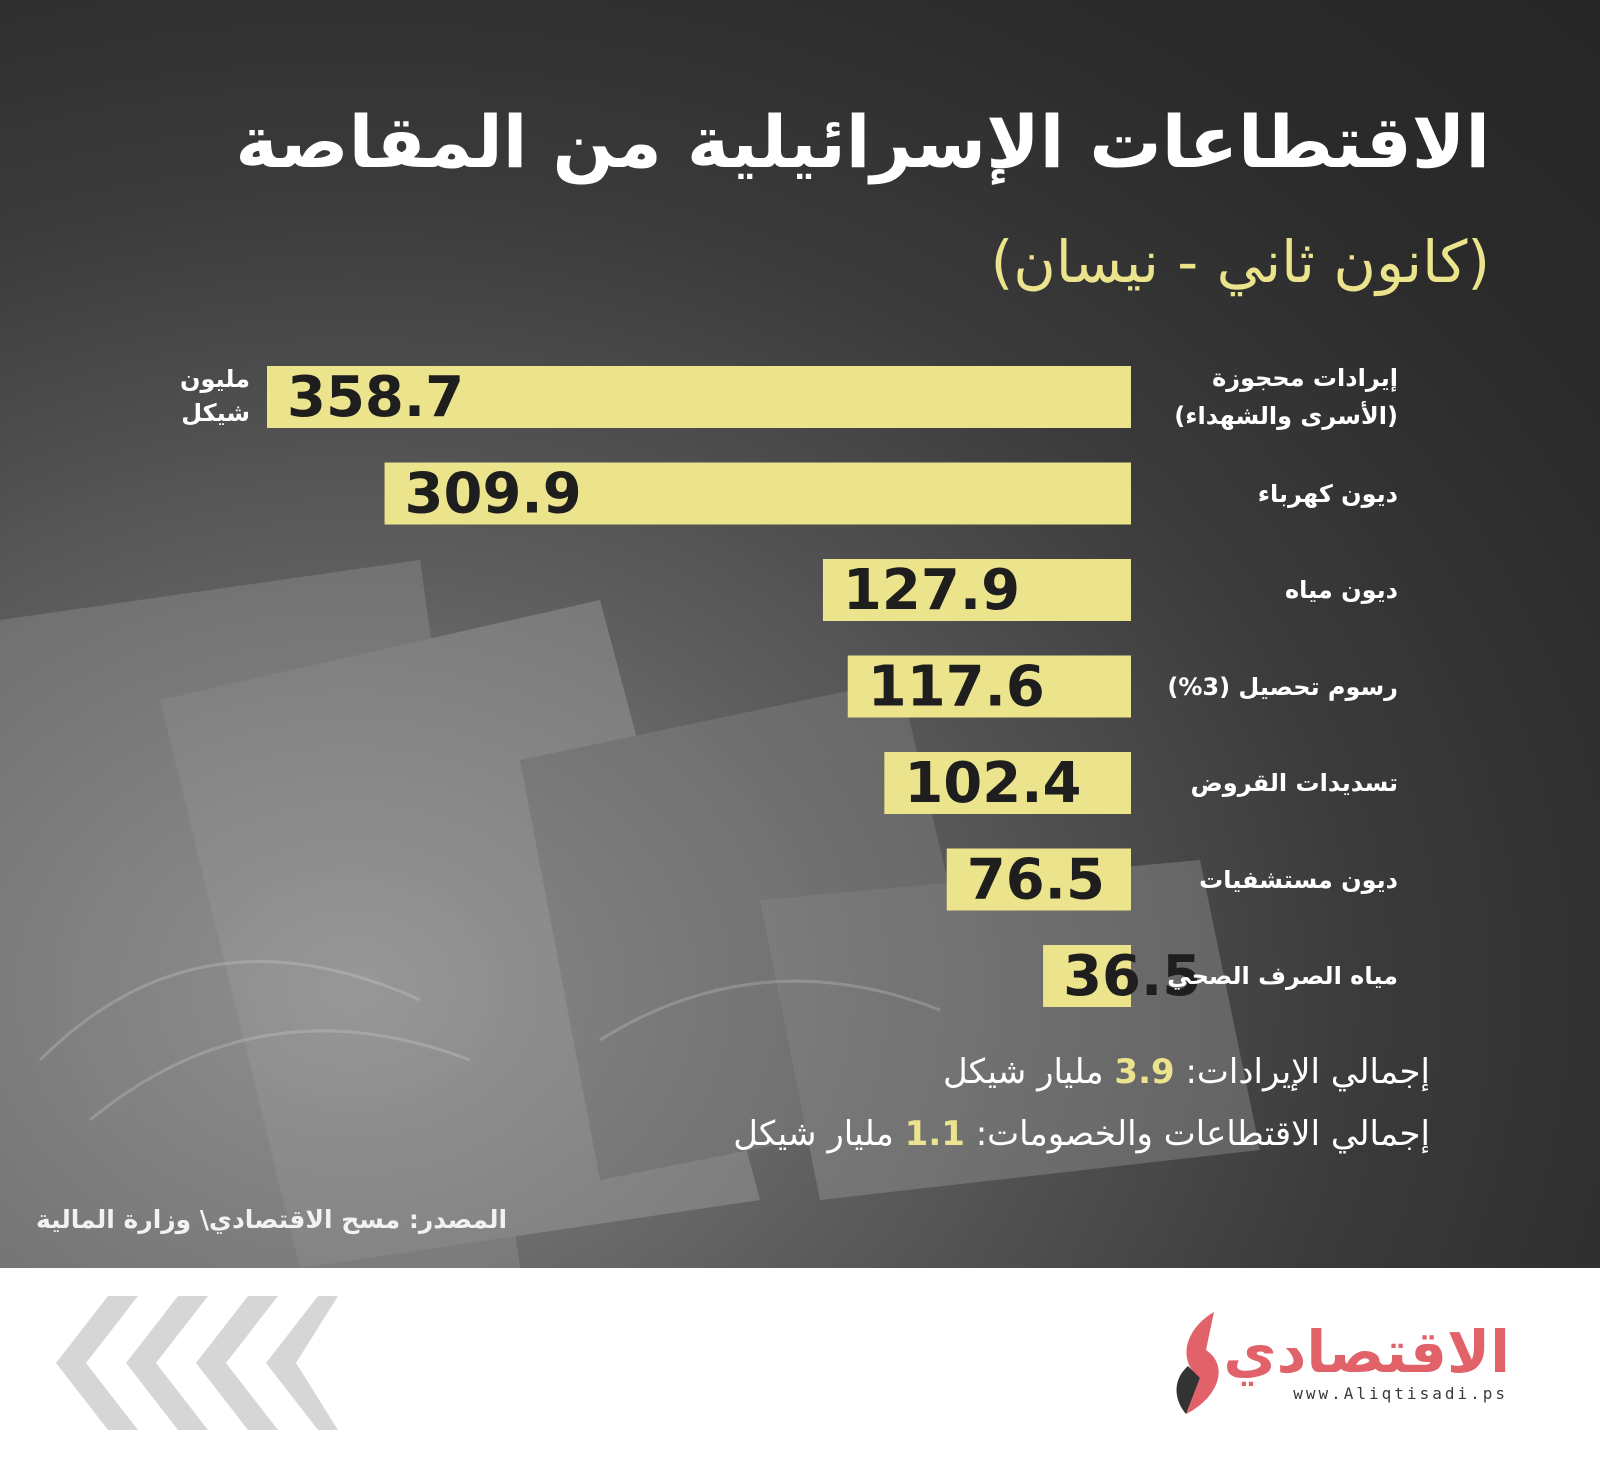 This screenshot has height=1462, width=1600. Describe the element at coordinates (934, 1134) in the screenshot. I see `total-deductions-number: 1.1` at that location.